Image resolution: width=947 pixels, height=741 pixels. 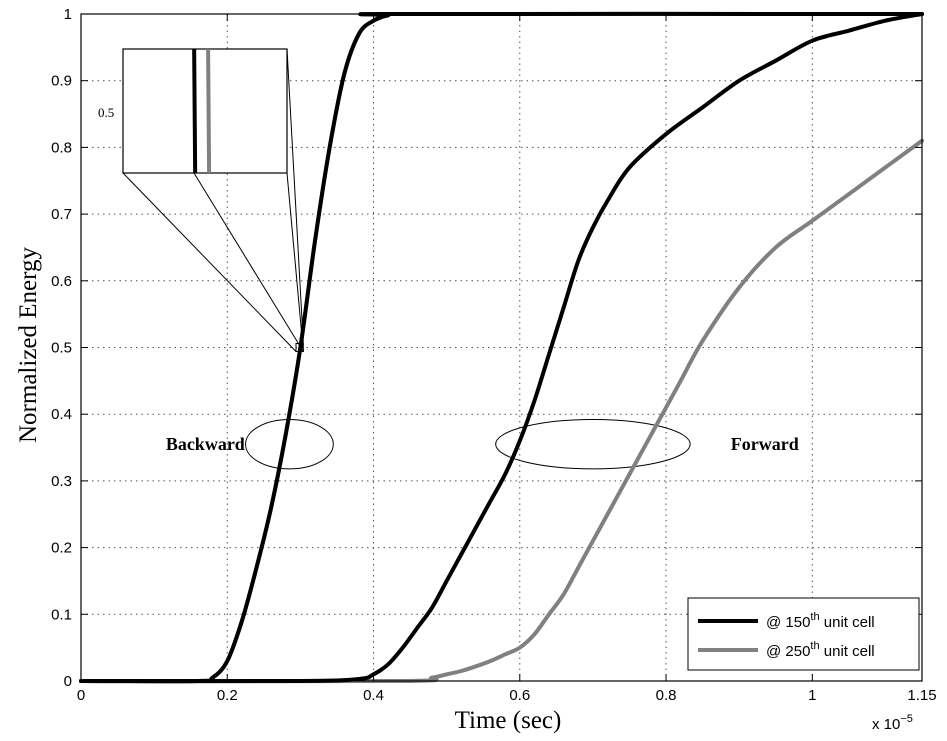 I want to click on inset-connector-left, so click(x=209, y=262).